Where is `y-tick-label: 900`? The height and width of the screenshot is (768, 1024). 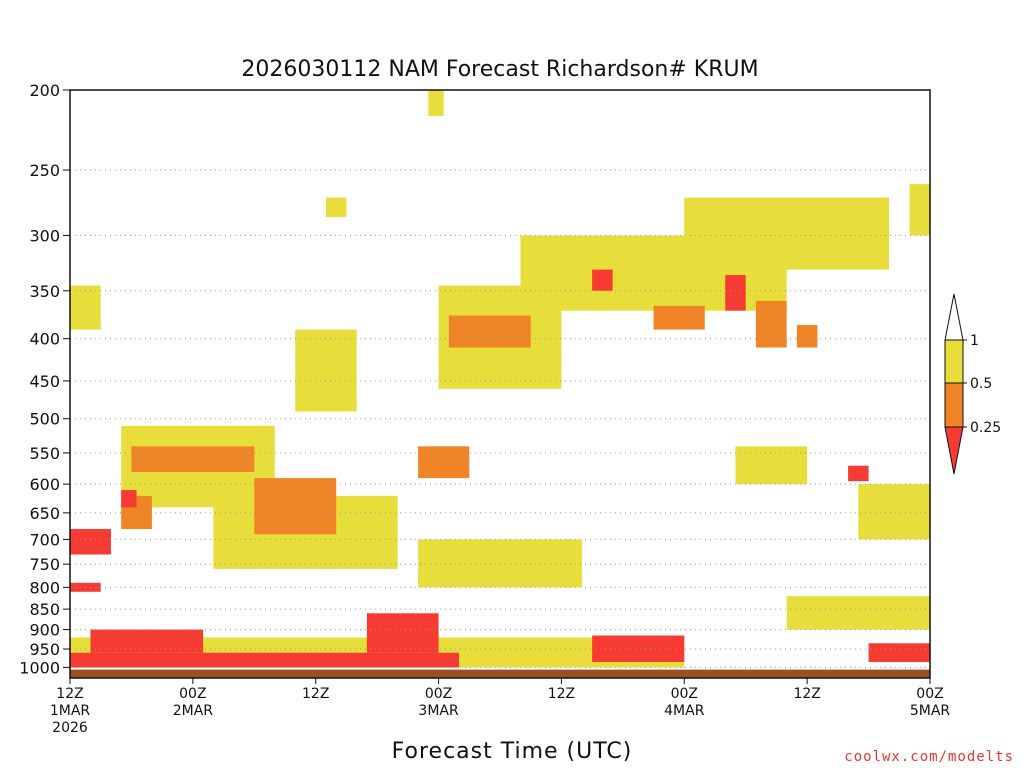
y-tick-label: 900 is located at coordinates (44, 630).